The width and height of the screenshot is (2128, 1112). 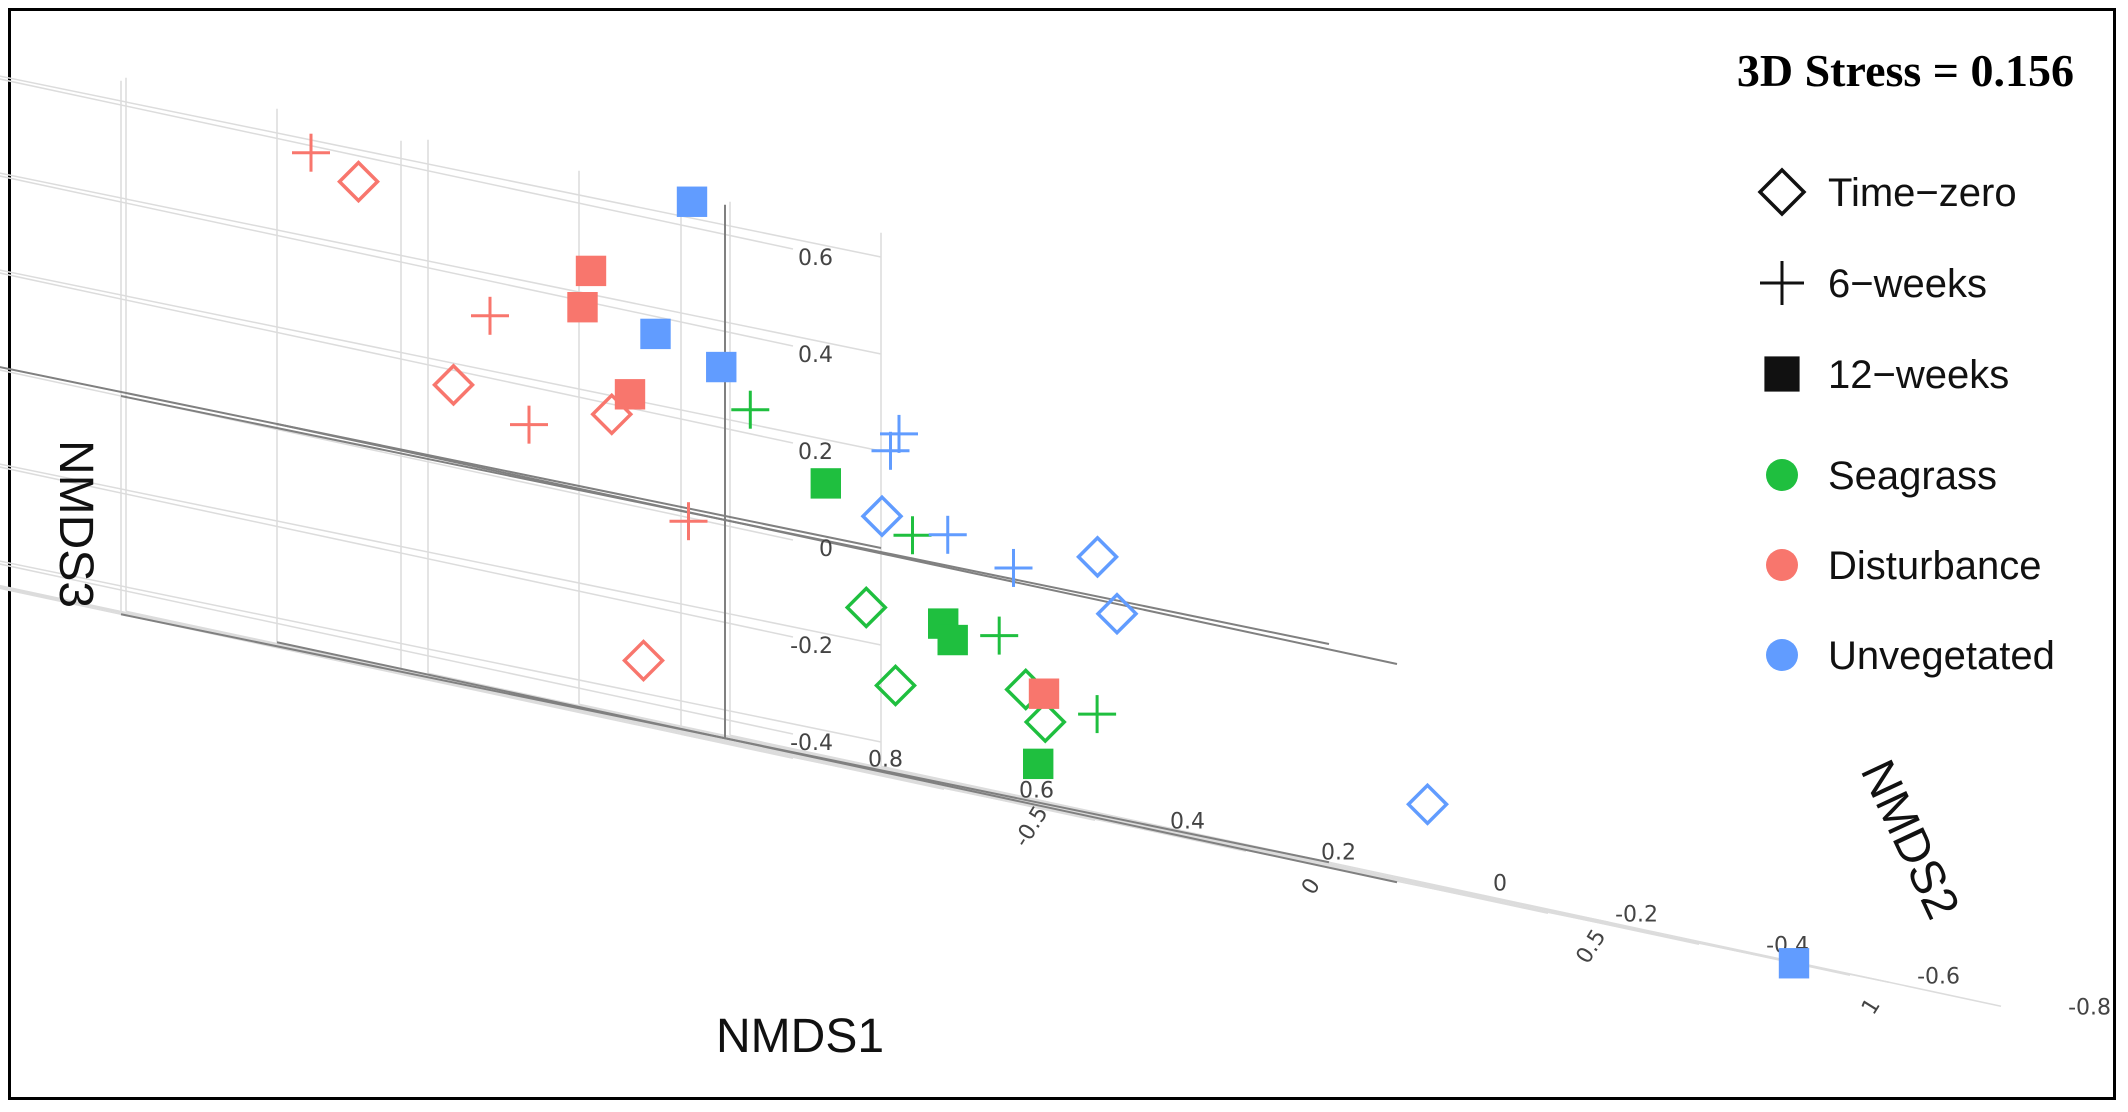 I want to click on y-tick-label: 0.8, so click(x=885, y=759).